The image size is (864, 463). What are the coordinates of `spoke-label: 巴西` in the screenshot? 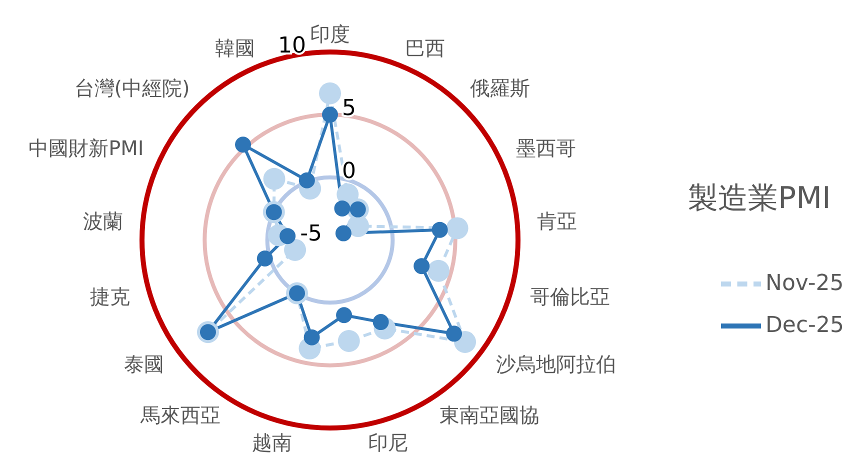 It's located at (425, 48).